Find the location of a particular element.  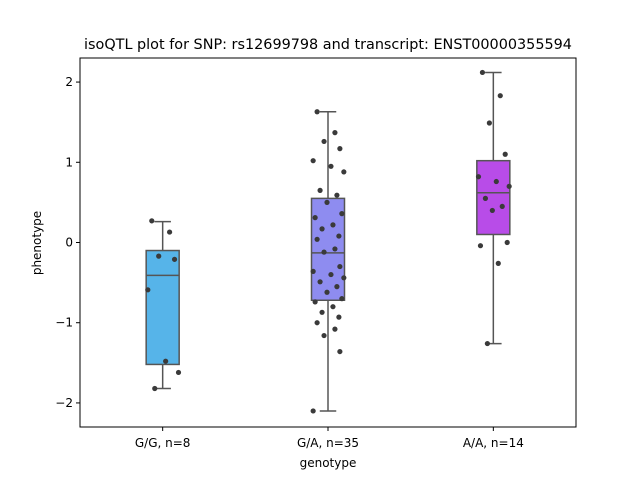

y-tick-label: −1 is located at coordinates (64, 323).